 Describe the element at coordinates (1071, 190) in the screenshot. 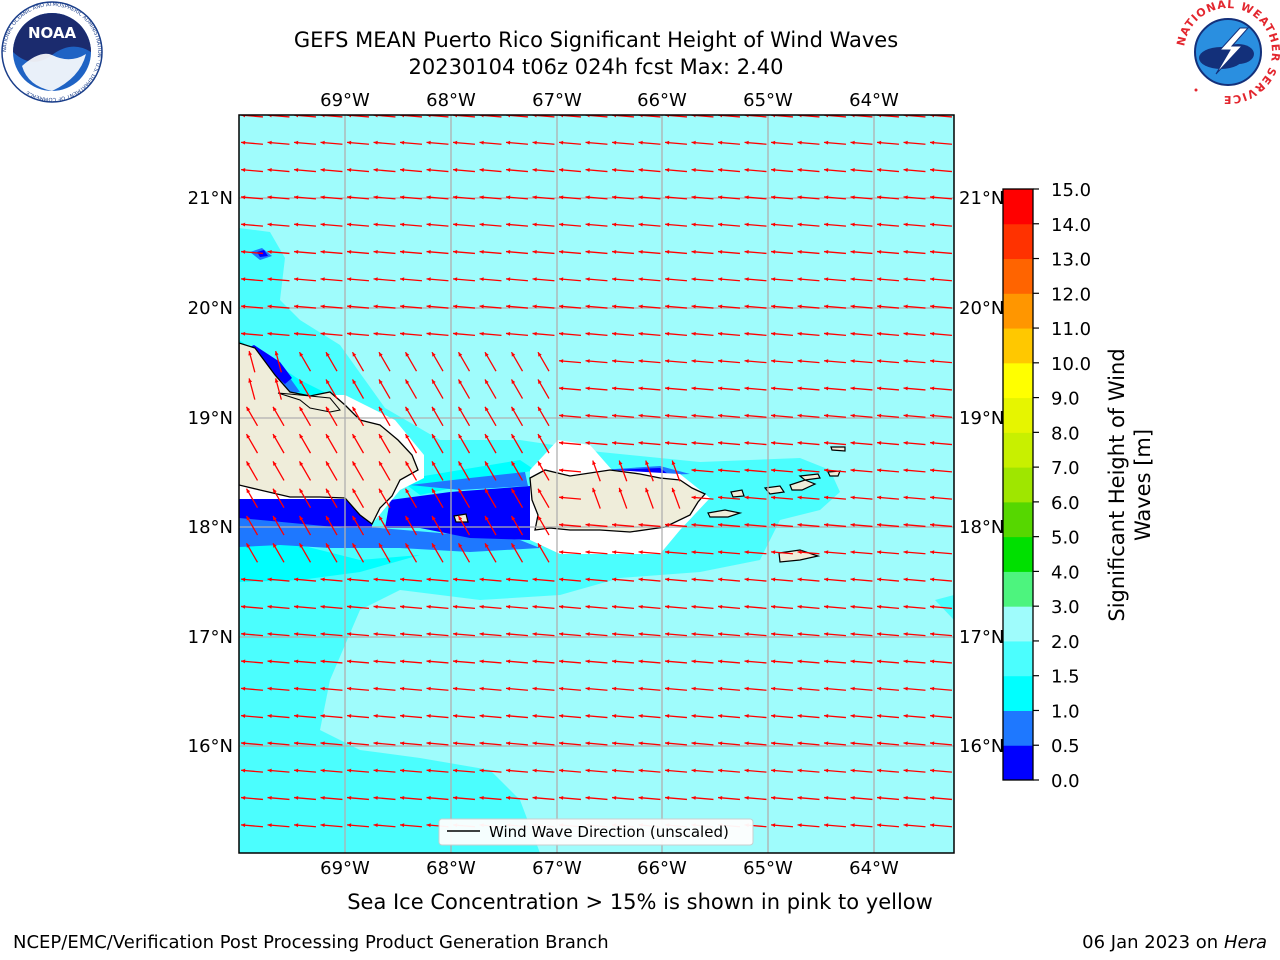

I see `colorbar-tick-label: 15.0` at that location.